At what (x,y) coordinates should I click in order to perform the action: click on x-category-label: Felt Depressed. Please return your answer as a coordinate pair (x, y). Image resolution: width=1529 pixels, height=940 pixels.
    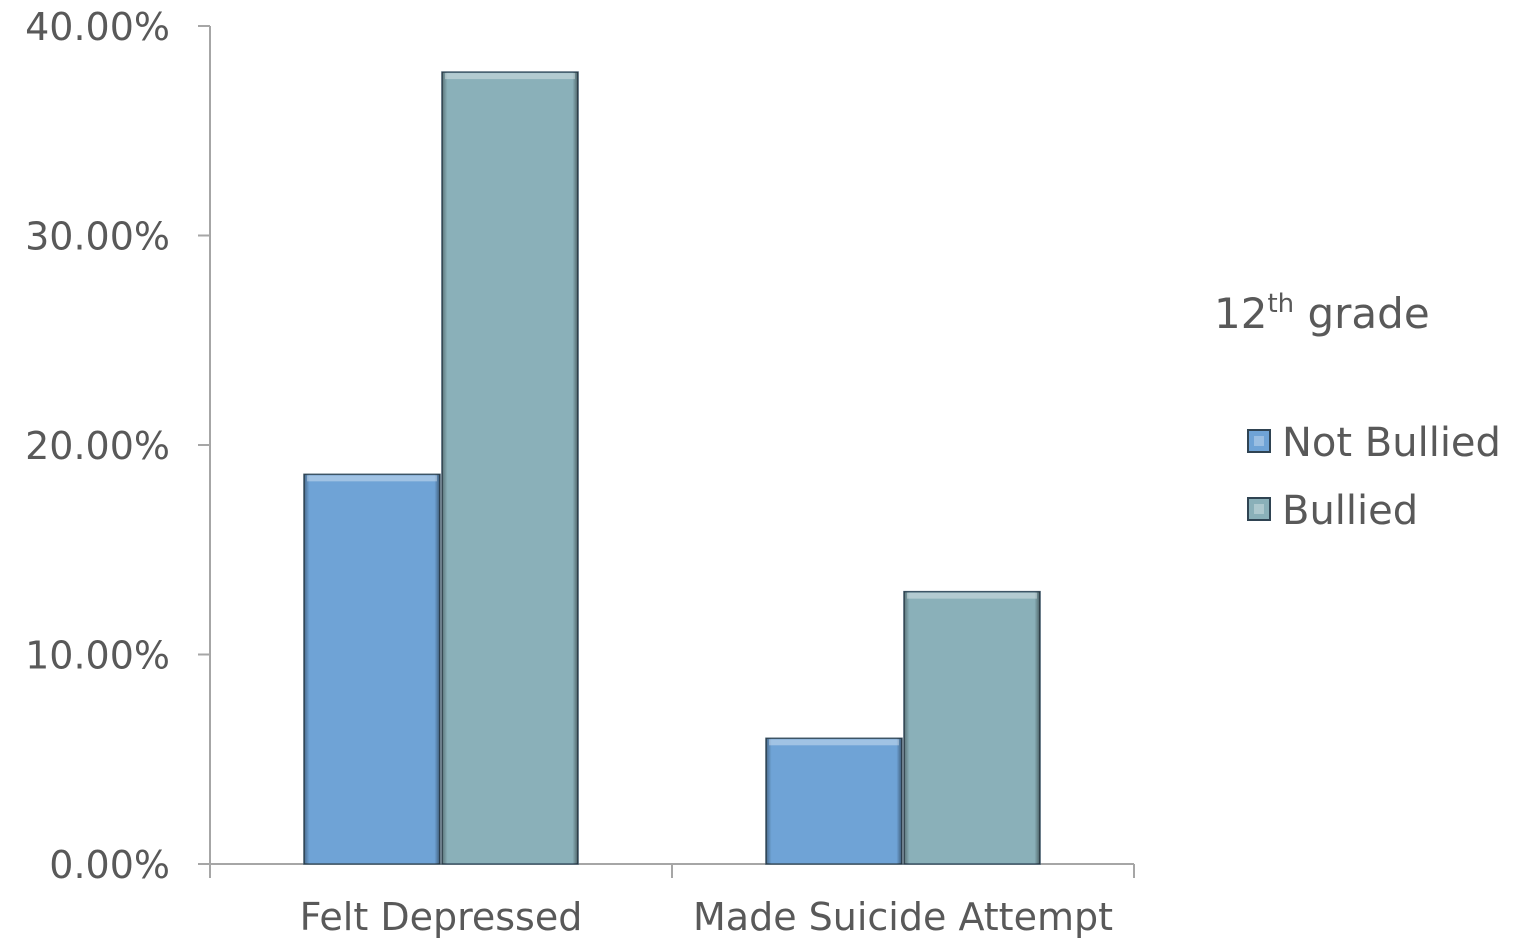
    Looking at the image, I should click on (441, 917).